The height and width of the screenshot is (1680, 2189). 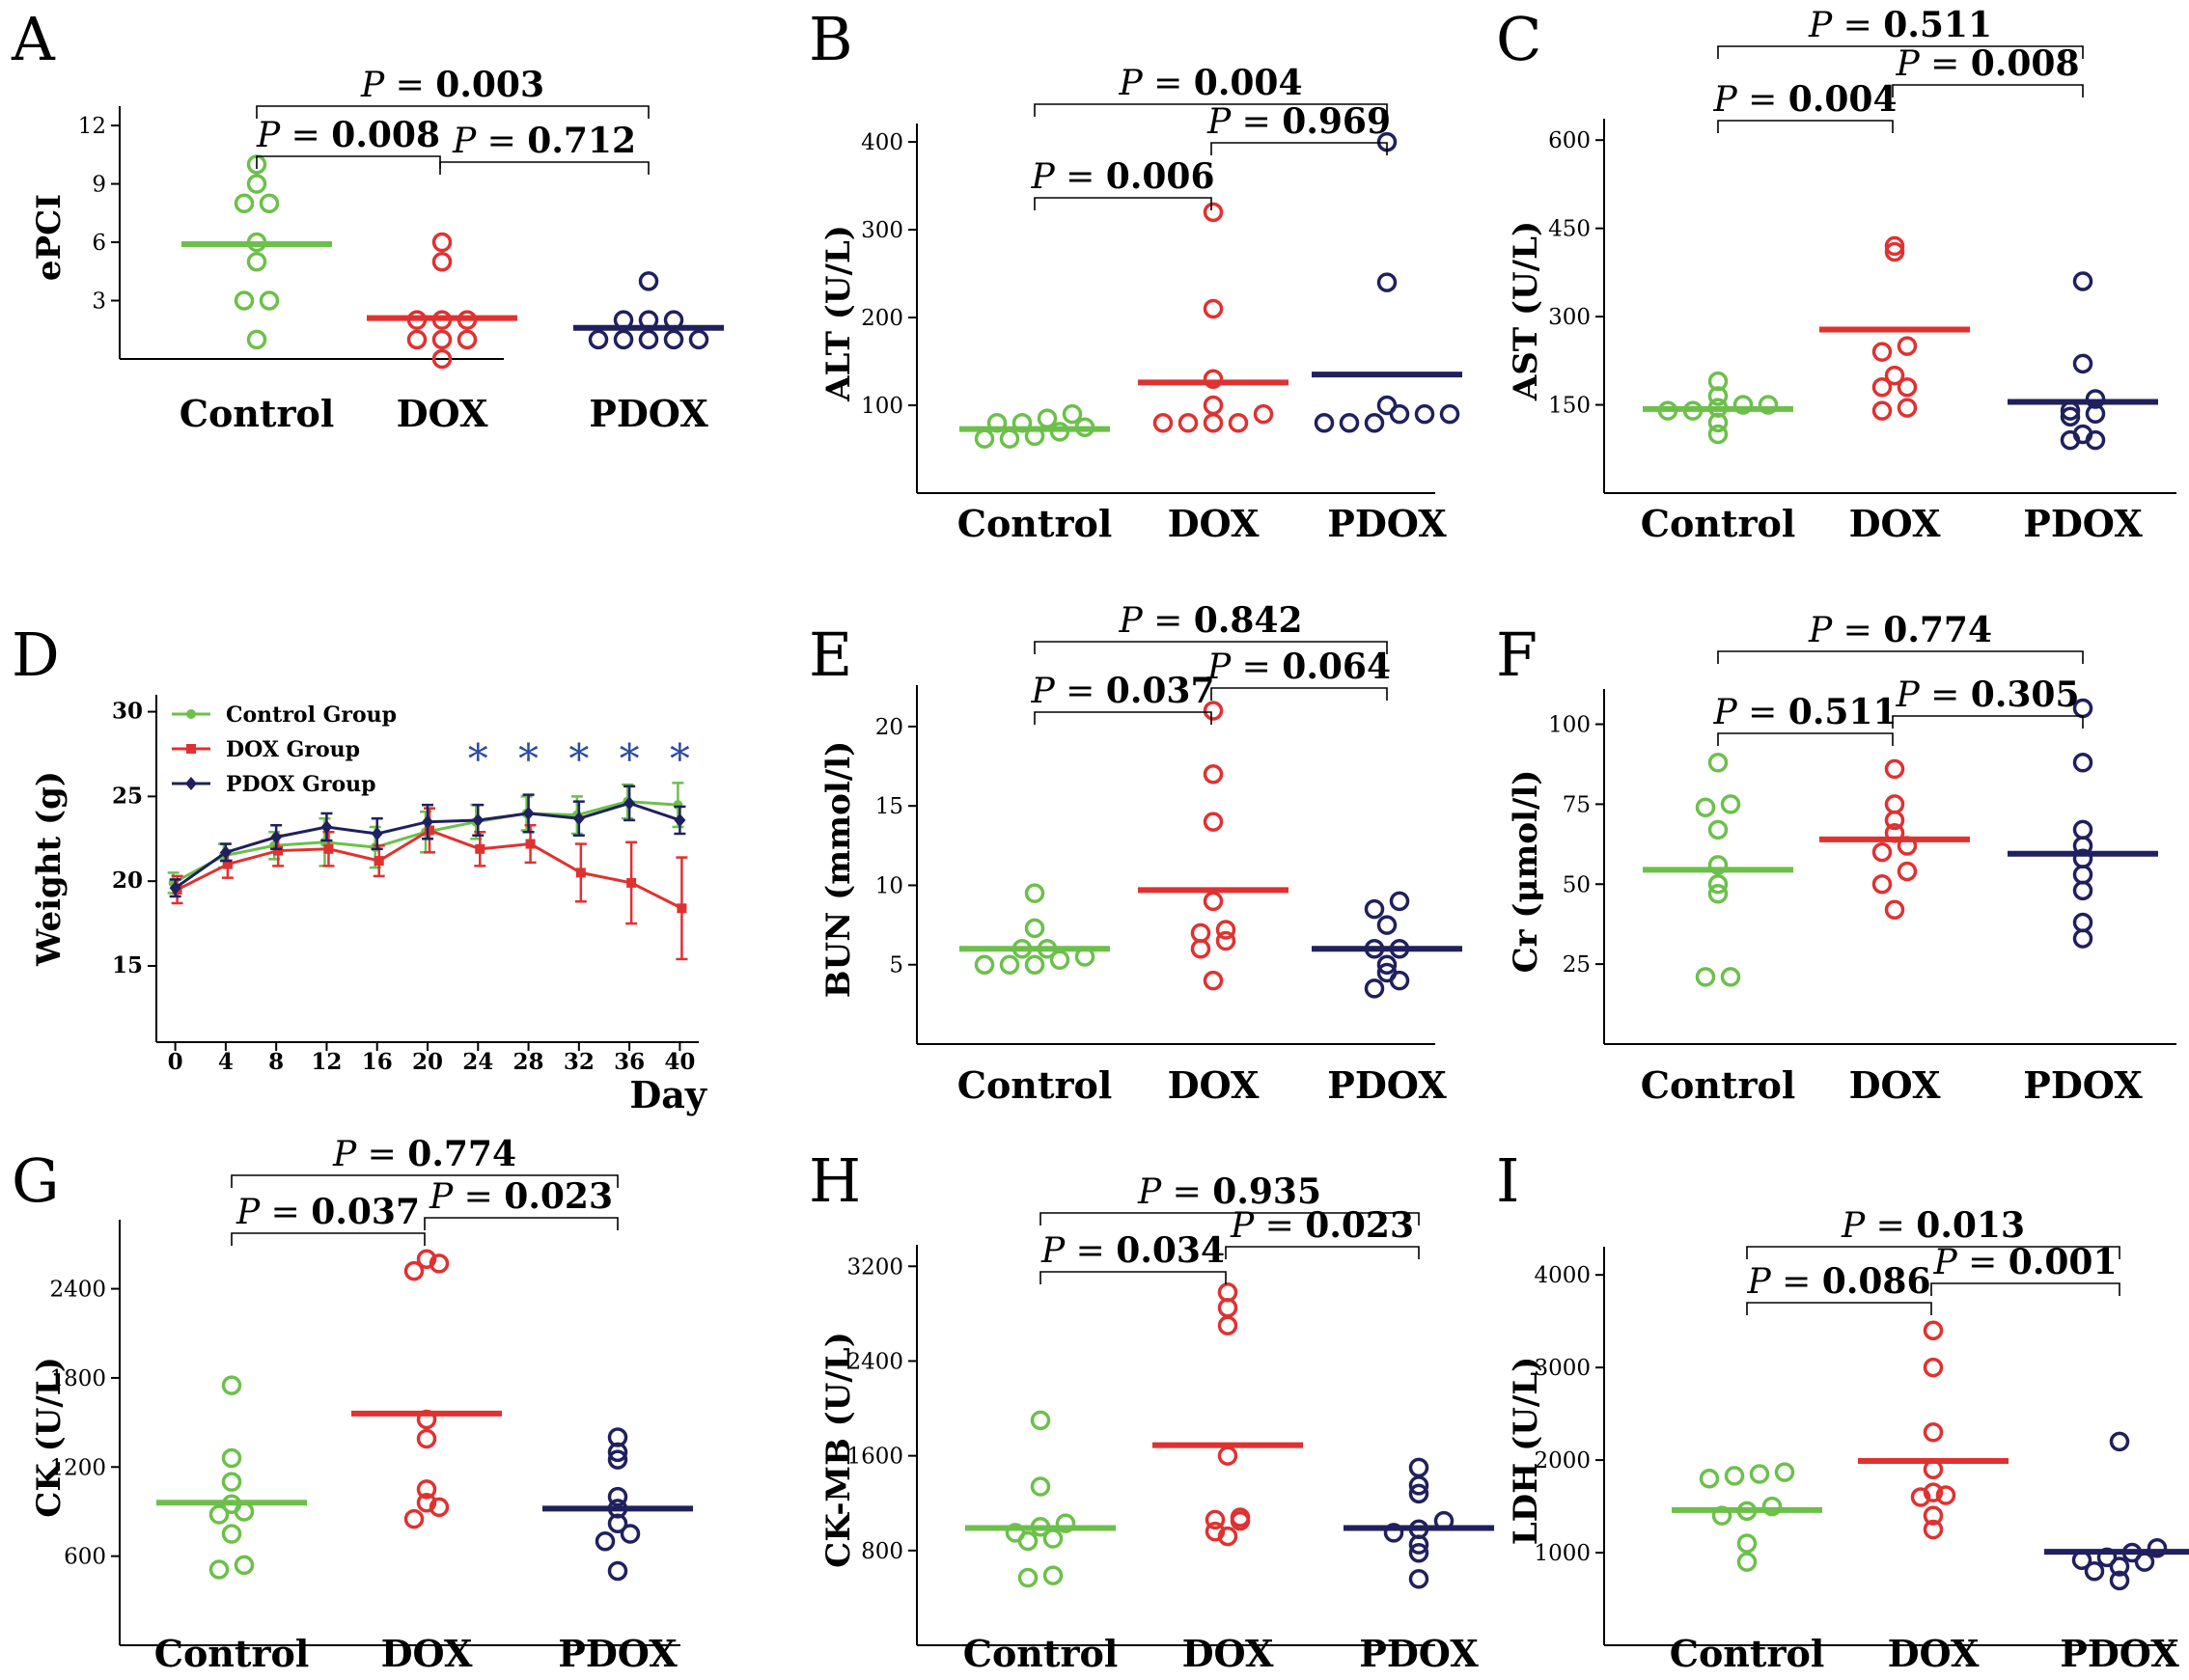 I want to click on panel-letter: A, so click(x=33, y=39).